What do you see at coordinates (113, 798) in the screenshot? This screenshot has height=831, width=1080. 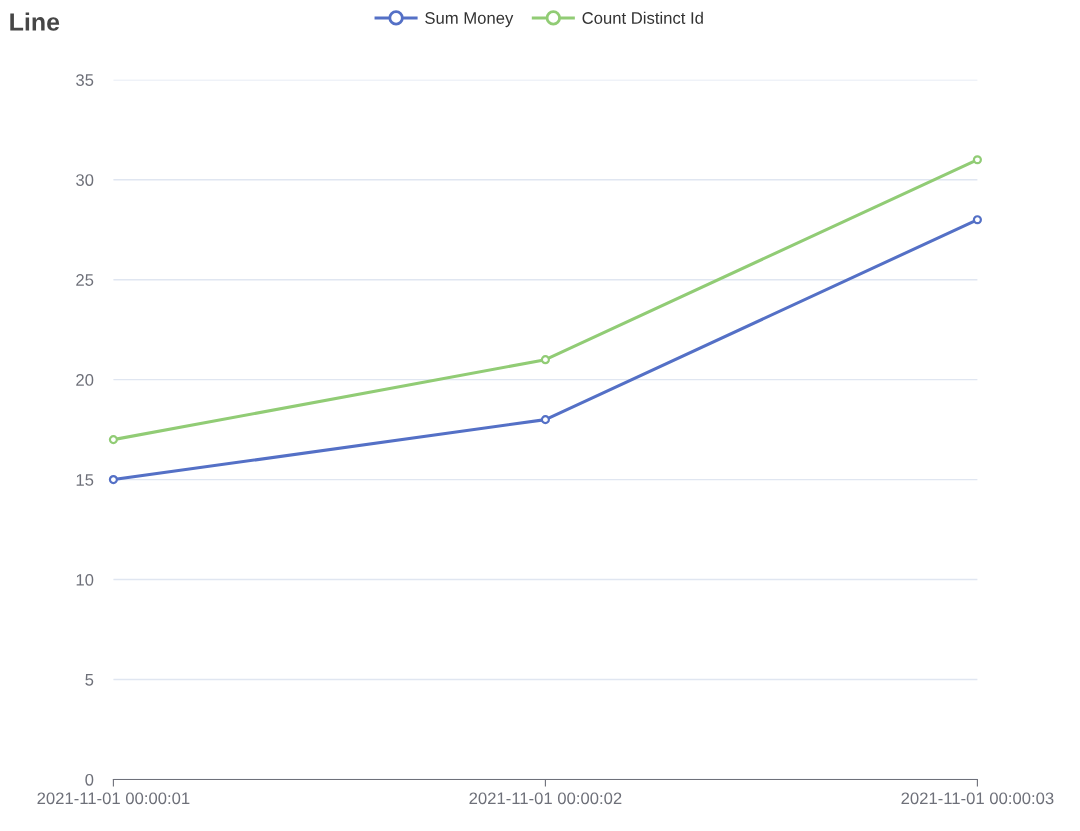 I see `x-tick-label: 2021-11-01 00:00:01` at bounding box center [113, 798].